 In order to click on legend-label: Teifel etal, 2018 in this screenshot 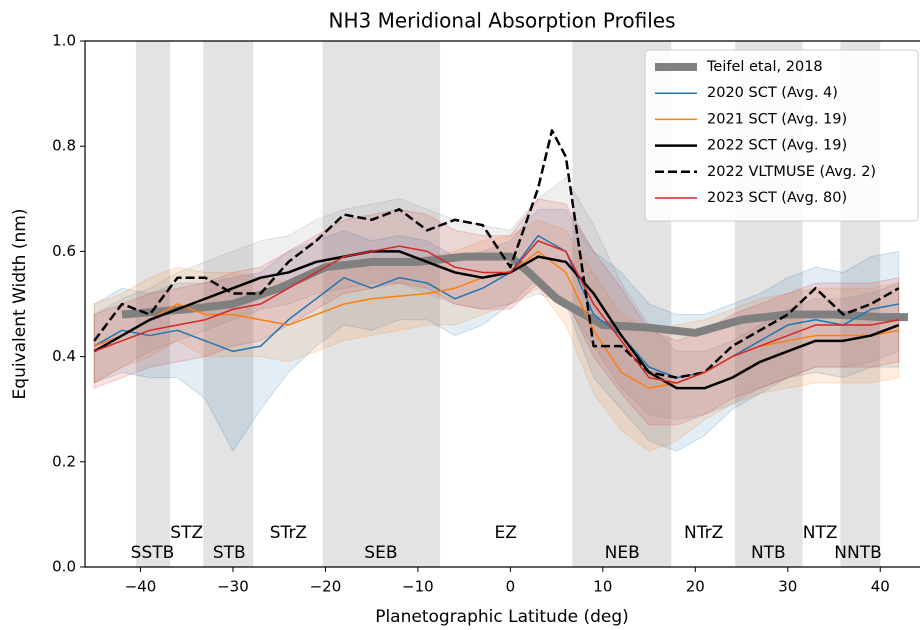, I will do `click(764, 67)`.